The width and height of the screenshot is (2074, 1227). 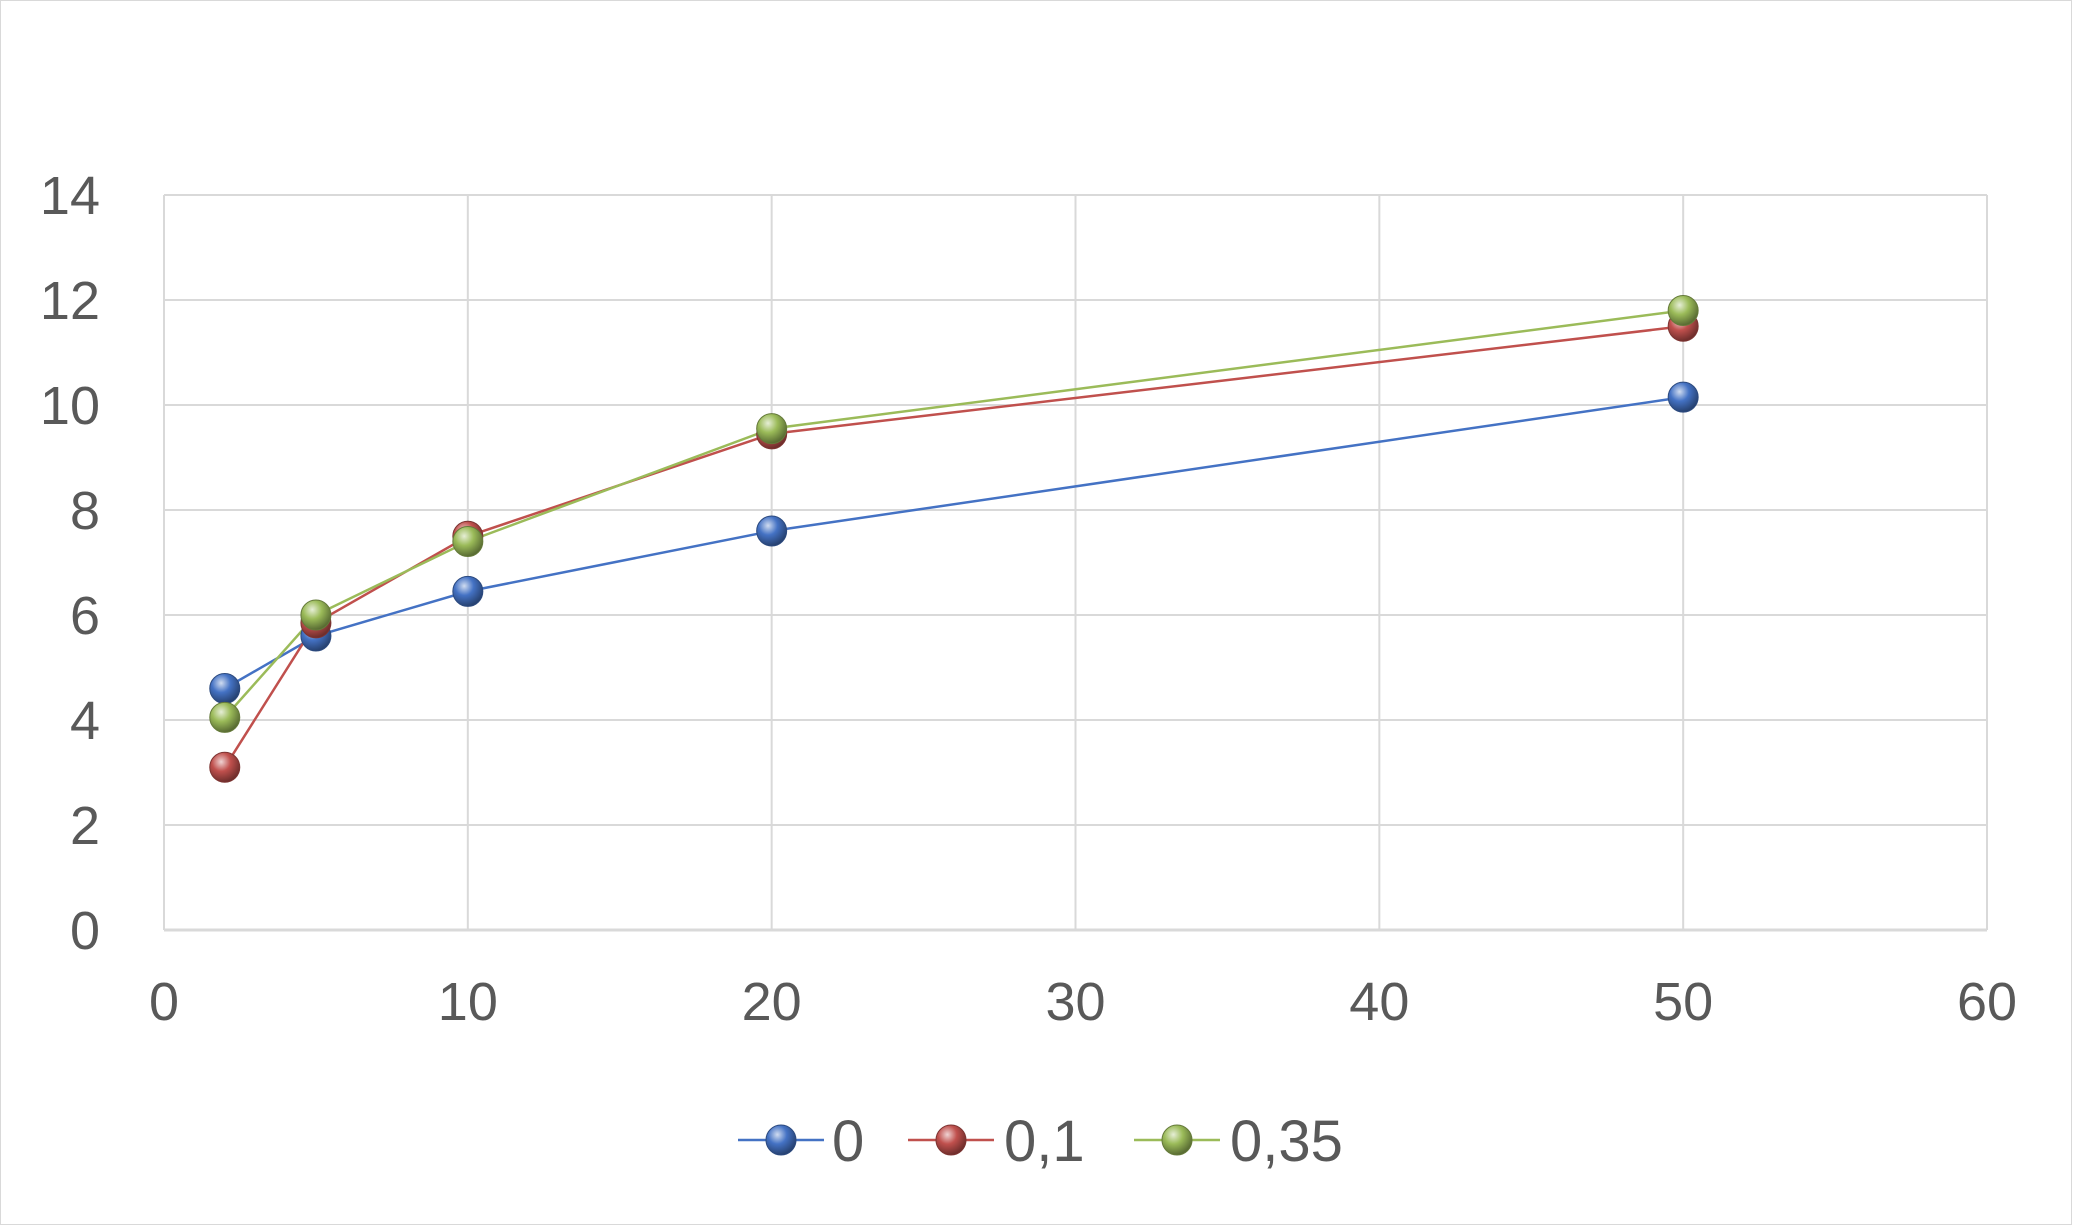 I want to click on legend-item: 0,35, so click(x=1238, y=1141).